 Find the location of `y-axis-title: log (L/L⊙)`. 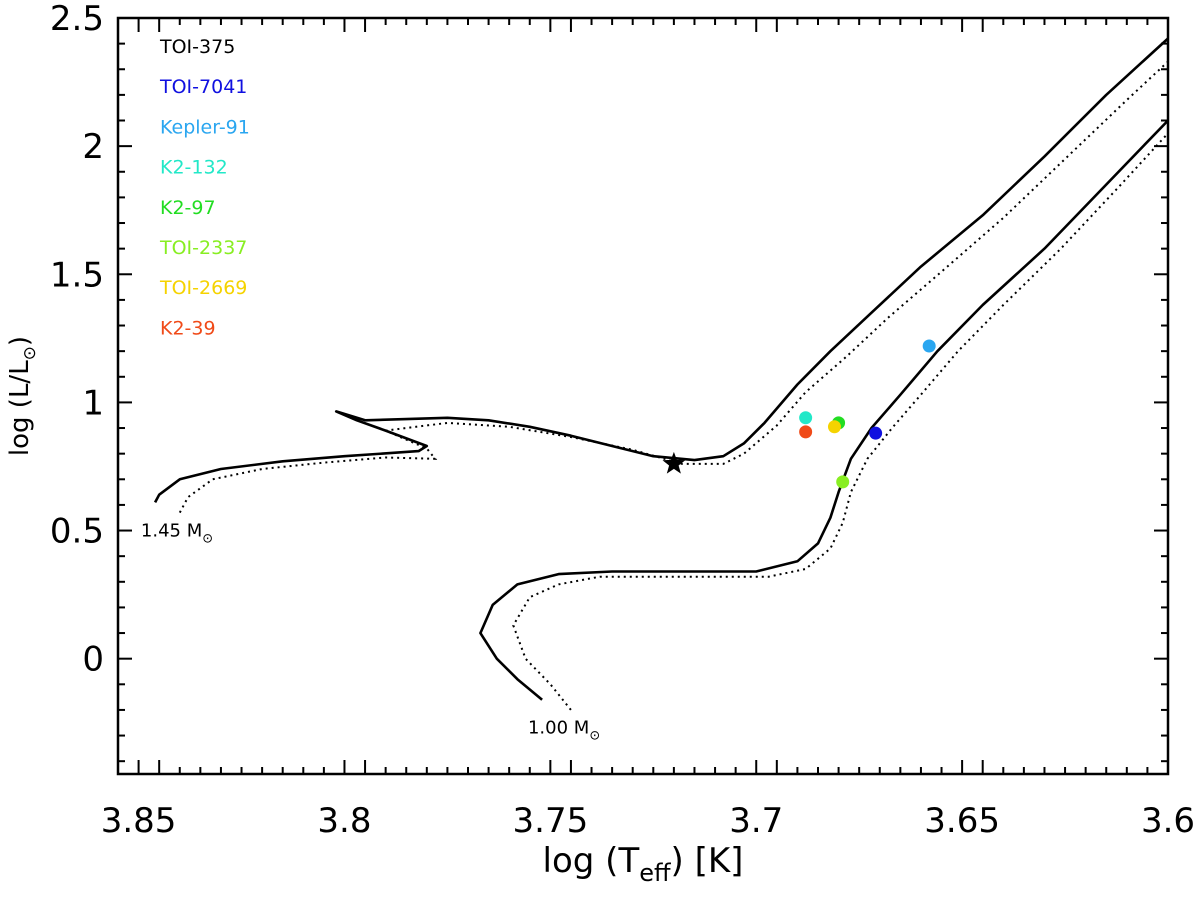

y-axis-title: log (L/L⊙) is located at coordinates (22, 396).